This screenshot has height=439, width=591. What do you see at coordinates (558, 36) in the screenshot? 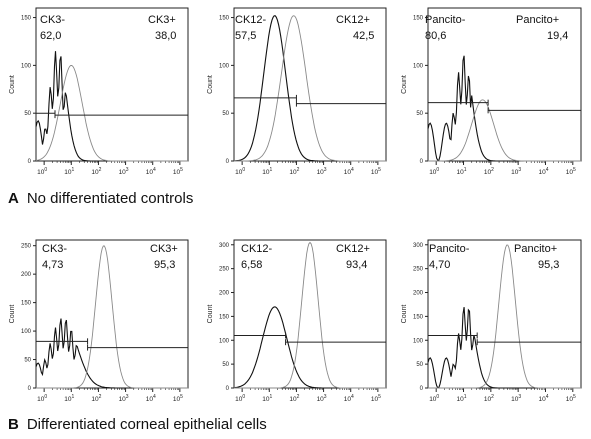
I see `positive-gate-value: 19,4` at bounding box center [558, 36].